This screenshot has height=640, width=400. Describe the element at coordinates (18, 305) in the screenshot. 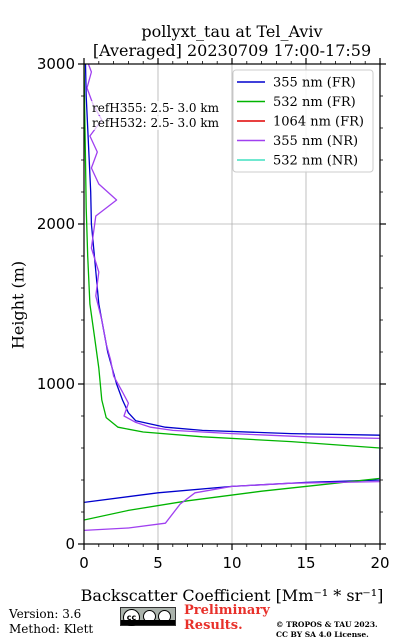

I see `y-axis-label: Height (m)` at that location.